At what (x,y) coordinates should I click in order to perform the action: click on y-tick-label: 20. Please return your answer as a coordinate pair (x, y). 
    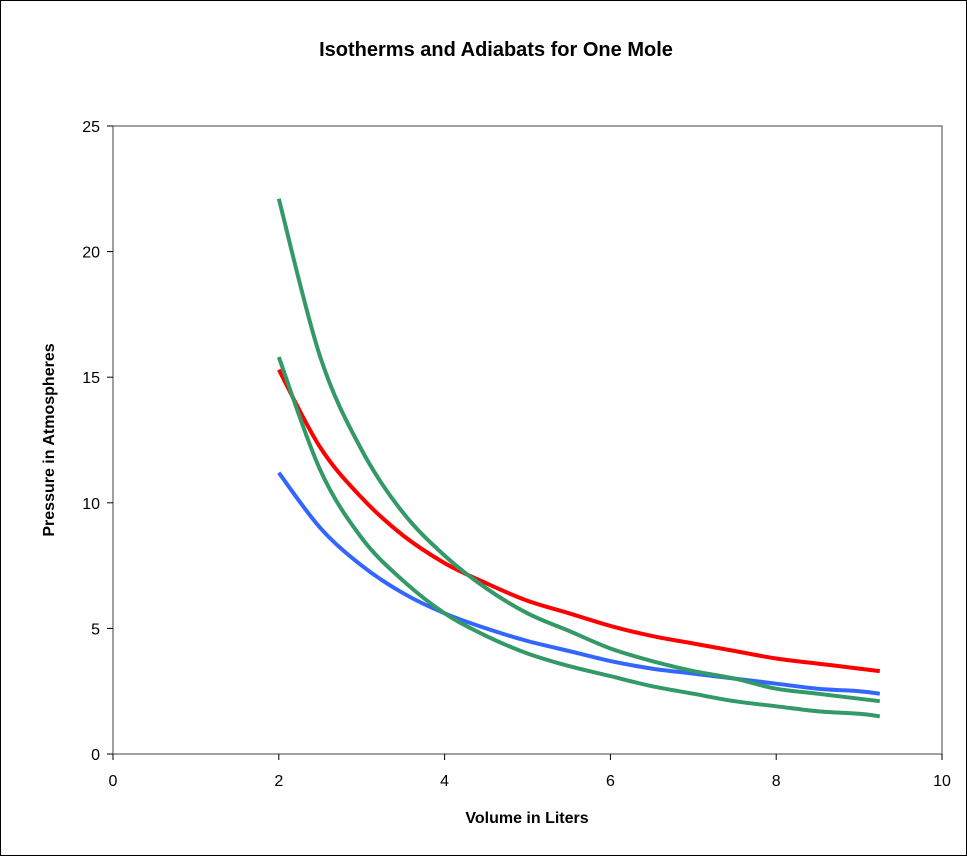
    Looking at the image, I should click on (91, 253).